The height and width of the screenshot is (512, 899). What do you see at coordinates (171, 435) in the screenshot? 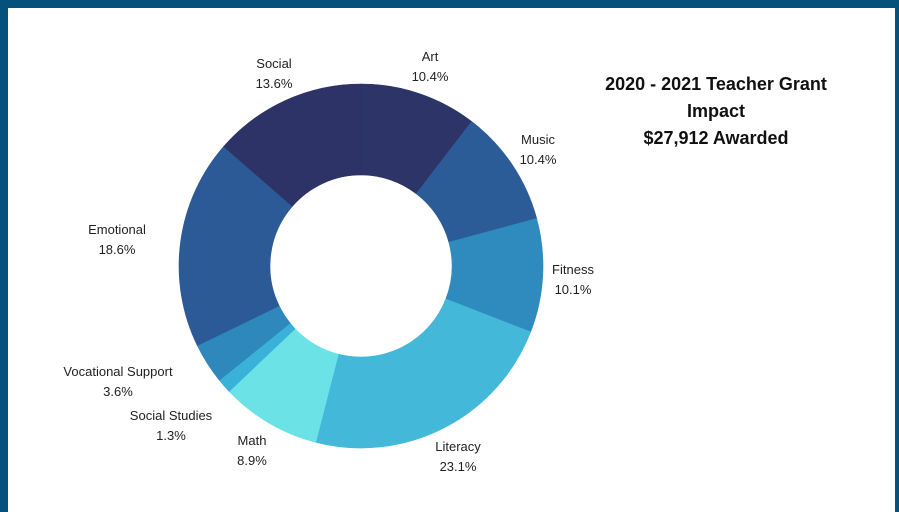
I see `slice-percent: 1.3%` at bounding box center [171, 435].